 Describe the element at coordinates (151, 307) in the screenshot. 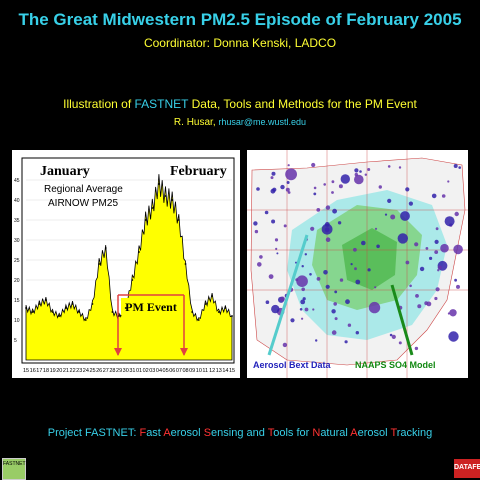

I see `event-label: PM Event` at that location.